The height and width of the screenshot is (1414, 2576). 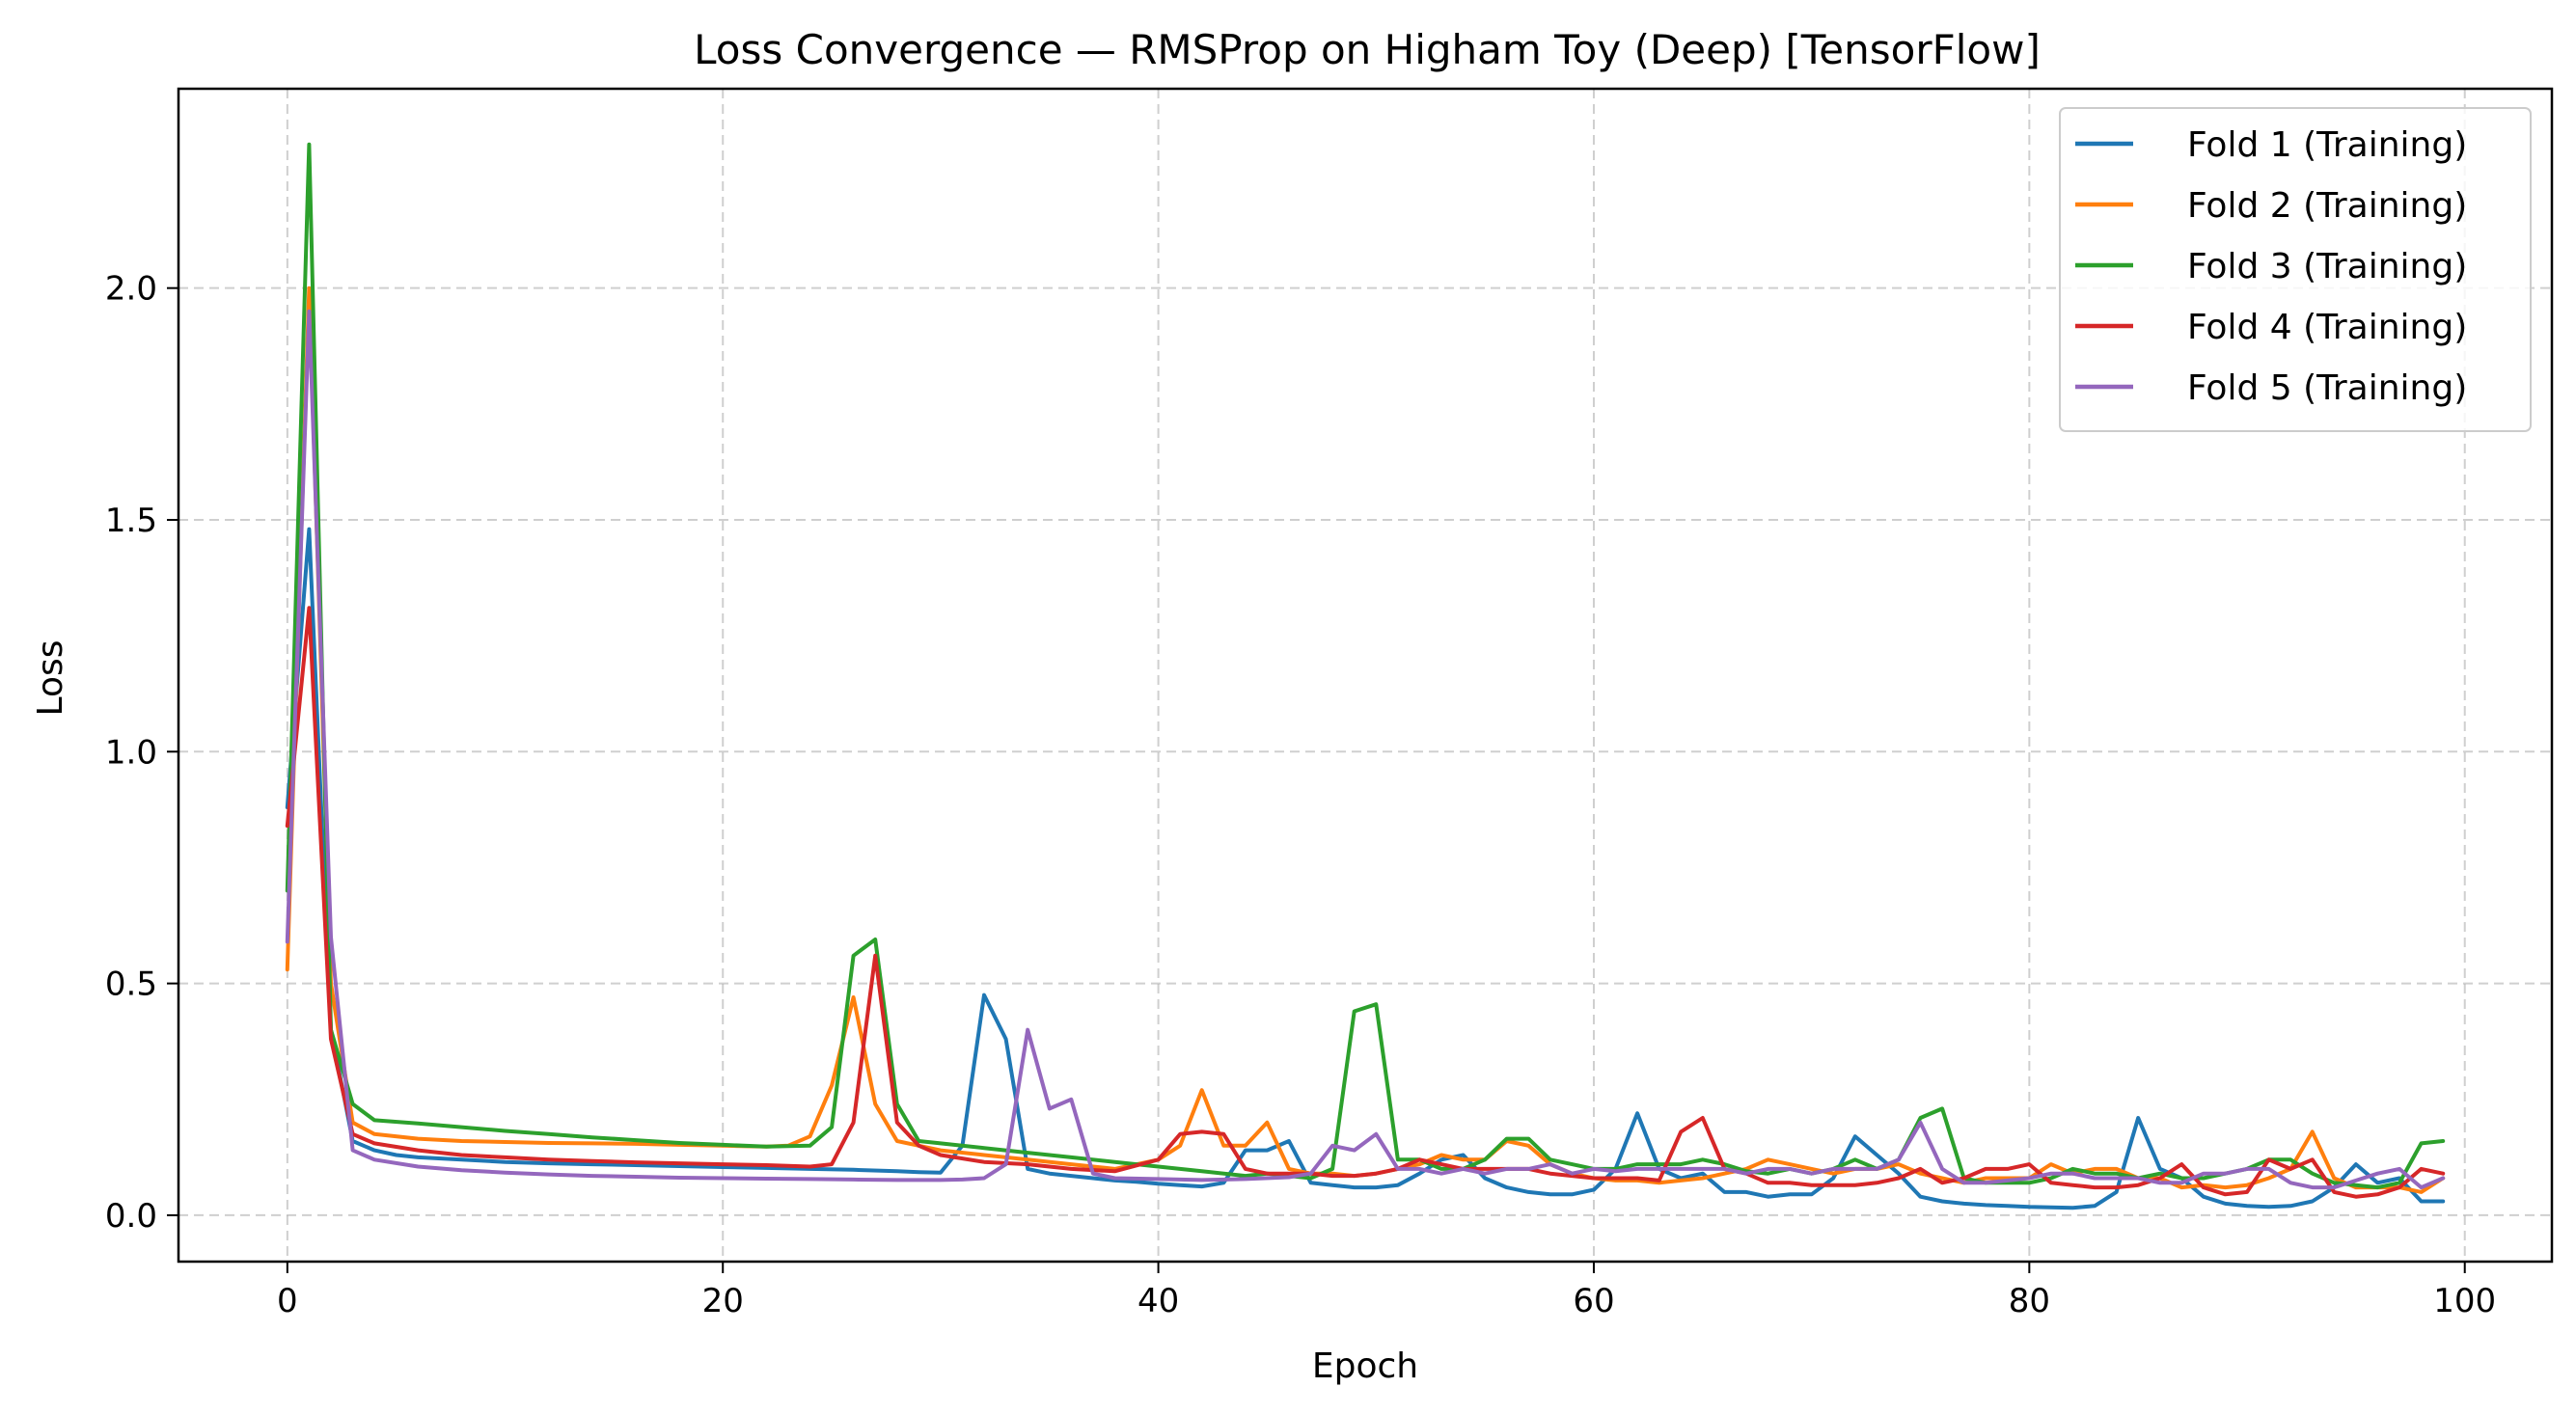 What do you see at coordinates (51, 678) in the screenshot?
I see `y-axis-label: Loss` at bounding box center [51, 678].